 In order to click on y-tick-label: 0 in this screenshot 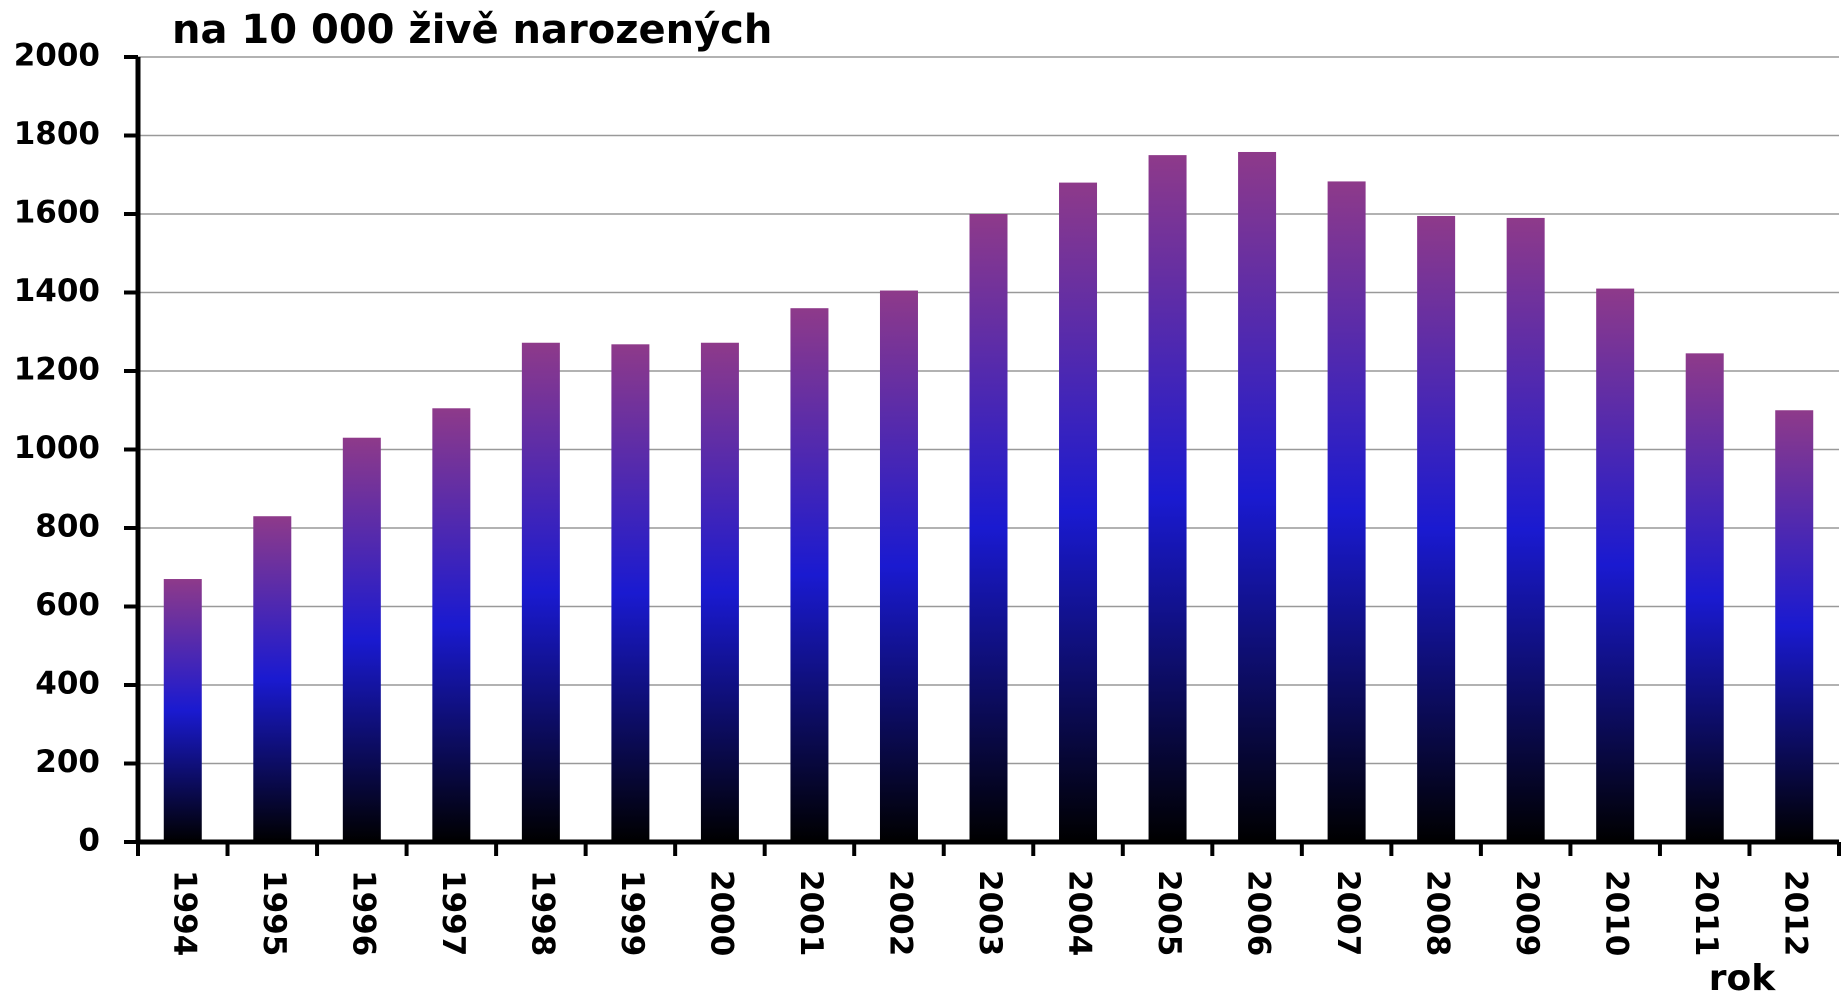, I will do `click(89, 841)`.